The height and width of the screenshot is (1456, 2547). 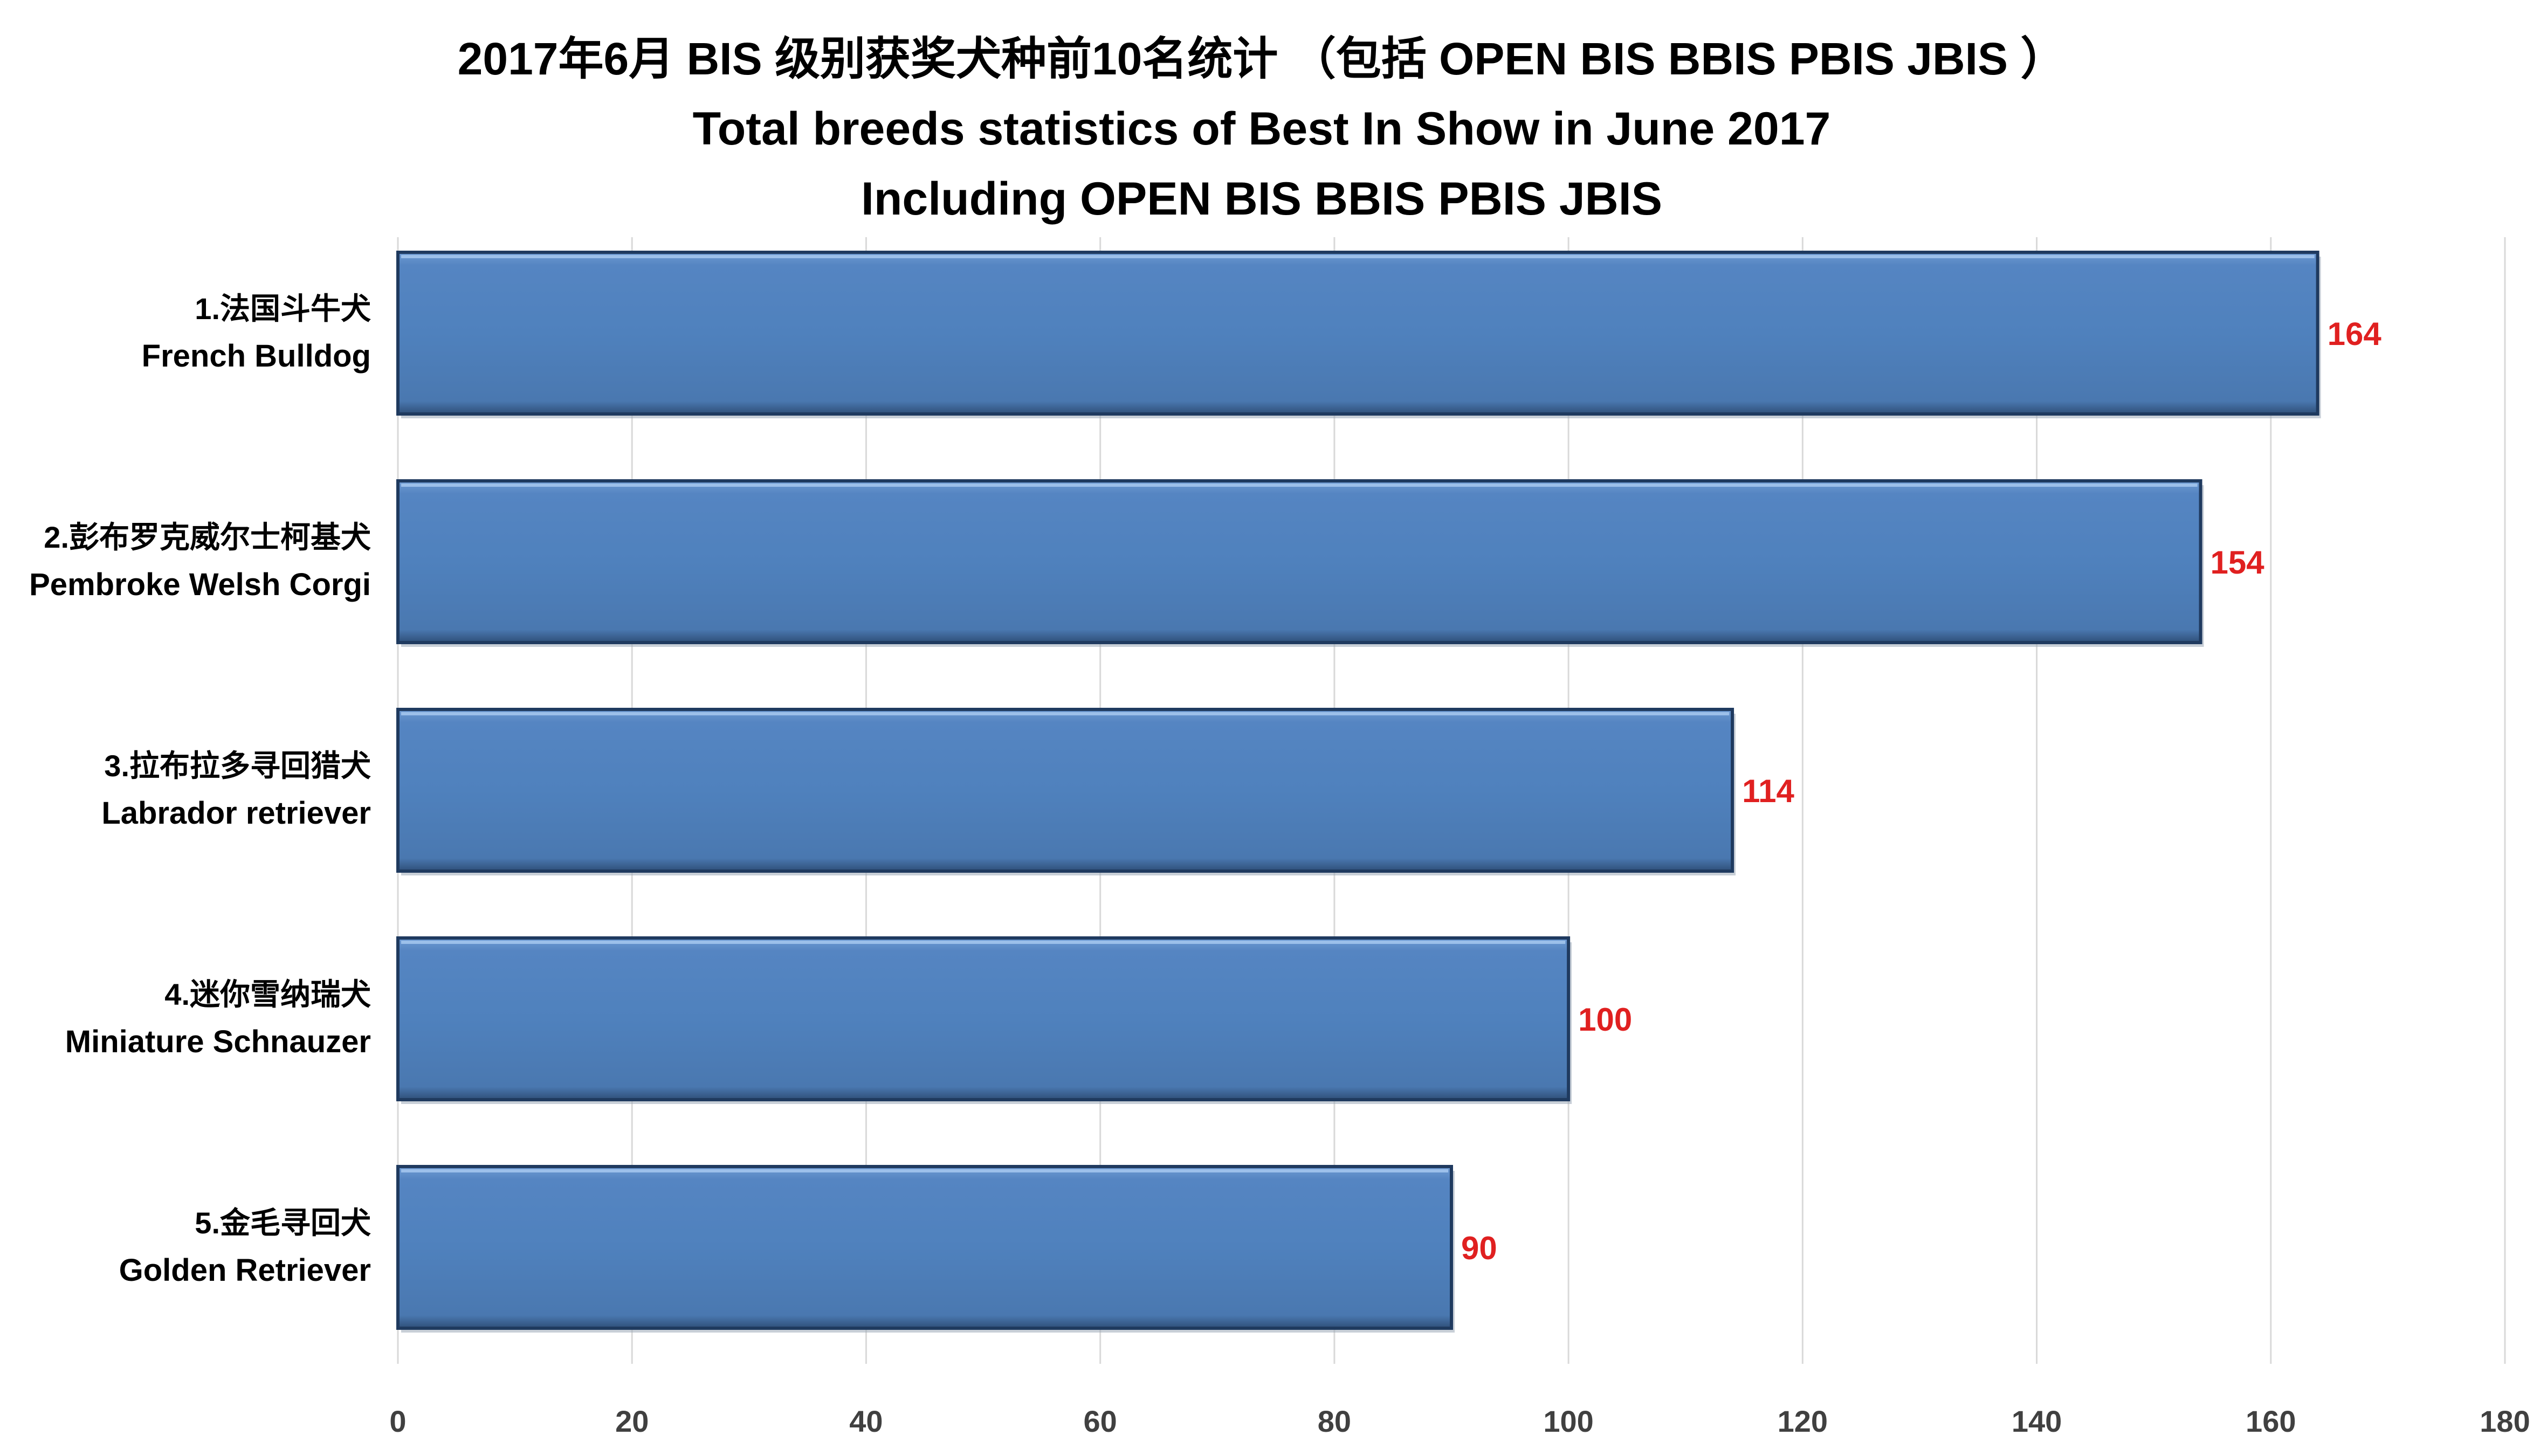 What do you see at coordinates (218, 1042) in the screenshot?
I see `category-label-en: Miniature Schnauzer` at bounding box center [218, 1042].